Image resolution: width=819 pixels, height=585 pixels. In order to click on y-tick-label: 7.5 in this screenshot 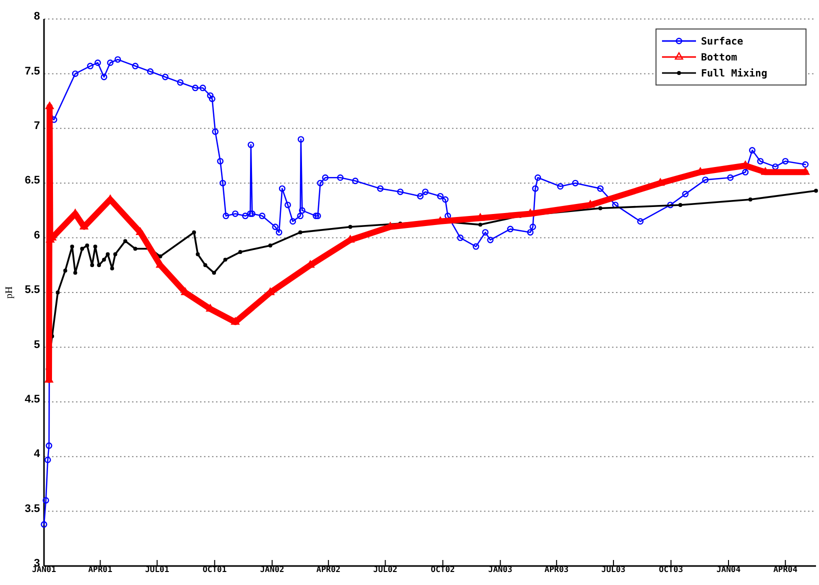, I will do `click(32, 71)`.